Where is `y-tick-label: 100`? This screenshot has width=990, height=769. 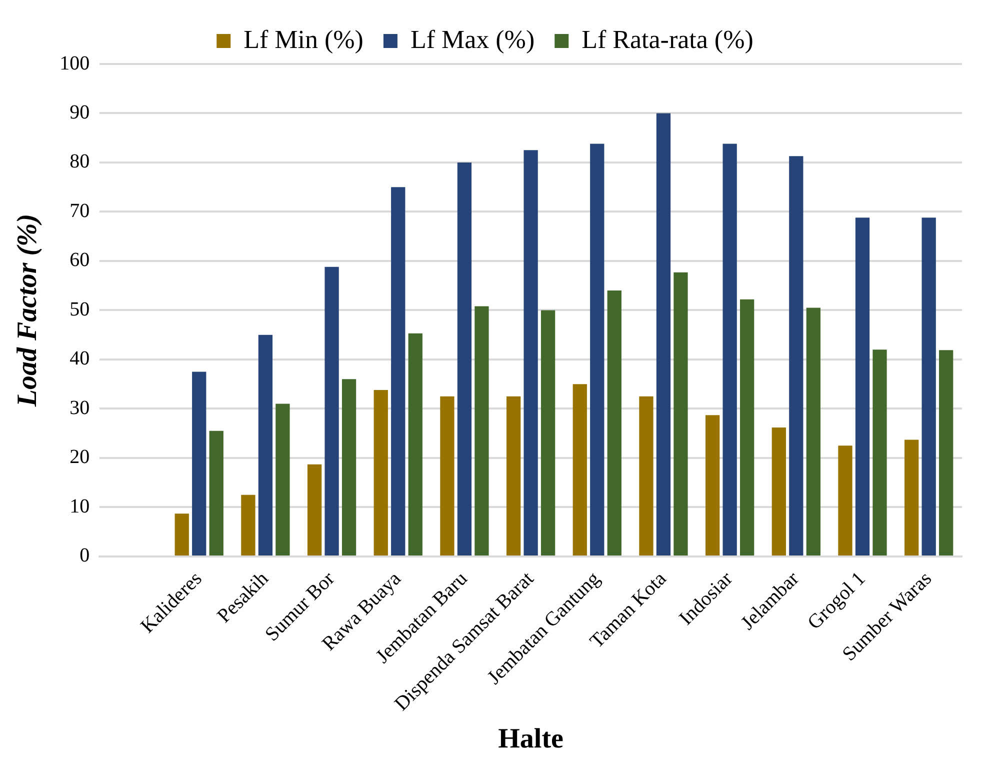 y-tick-label: 100 is located at coordinates (75, 63).